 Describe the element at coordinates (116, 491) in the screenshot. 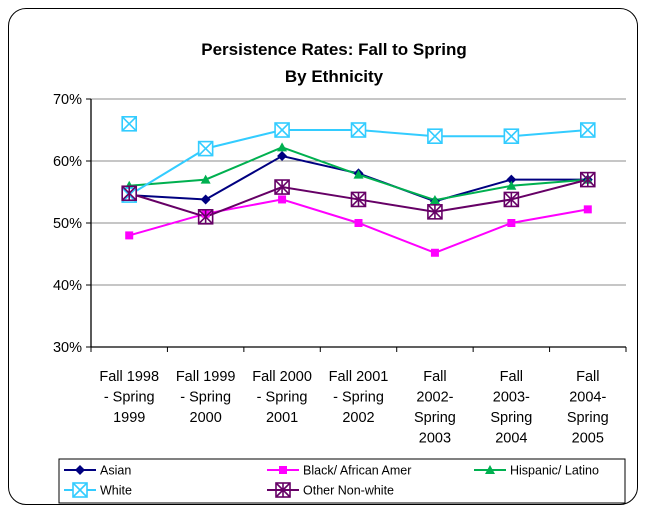

I see `legend-label: White` at that location.